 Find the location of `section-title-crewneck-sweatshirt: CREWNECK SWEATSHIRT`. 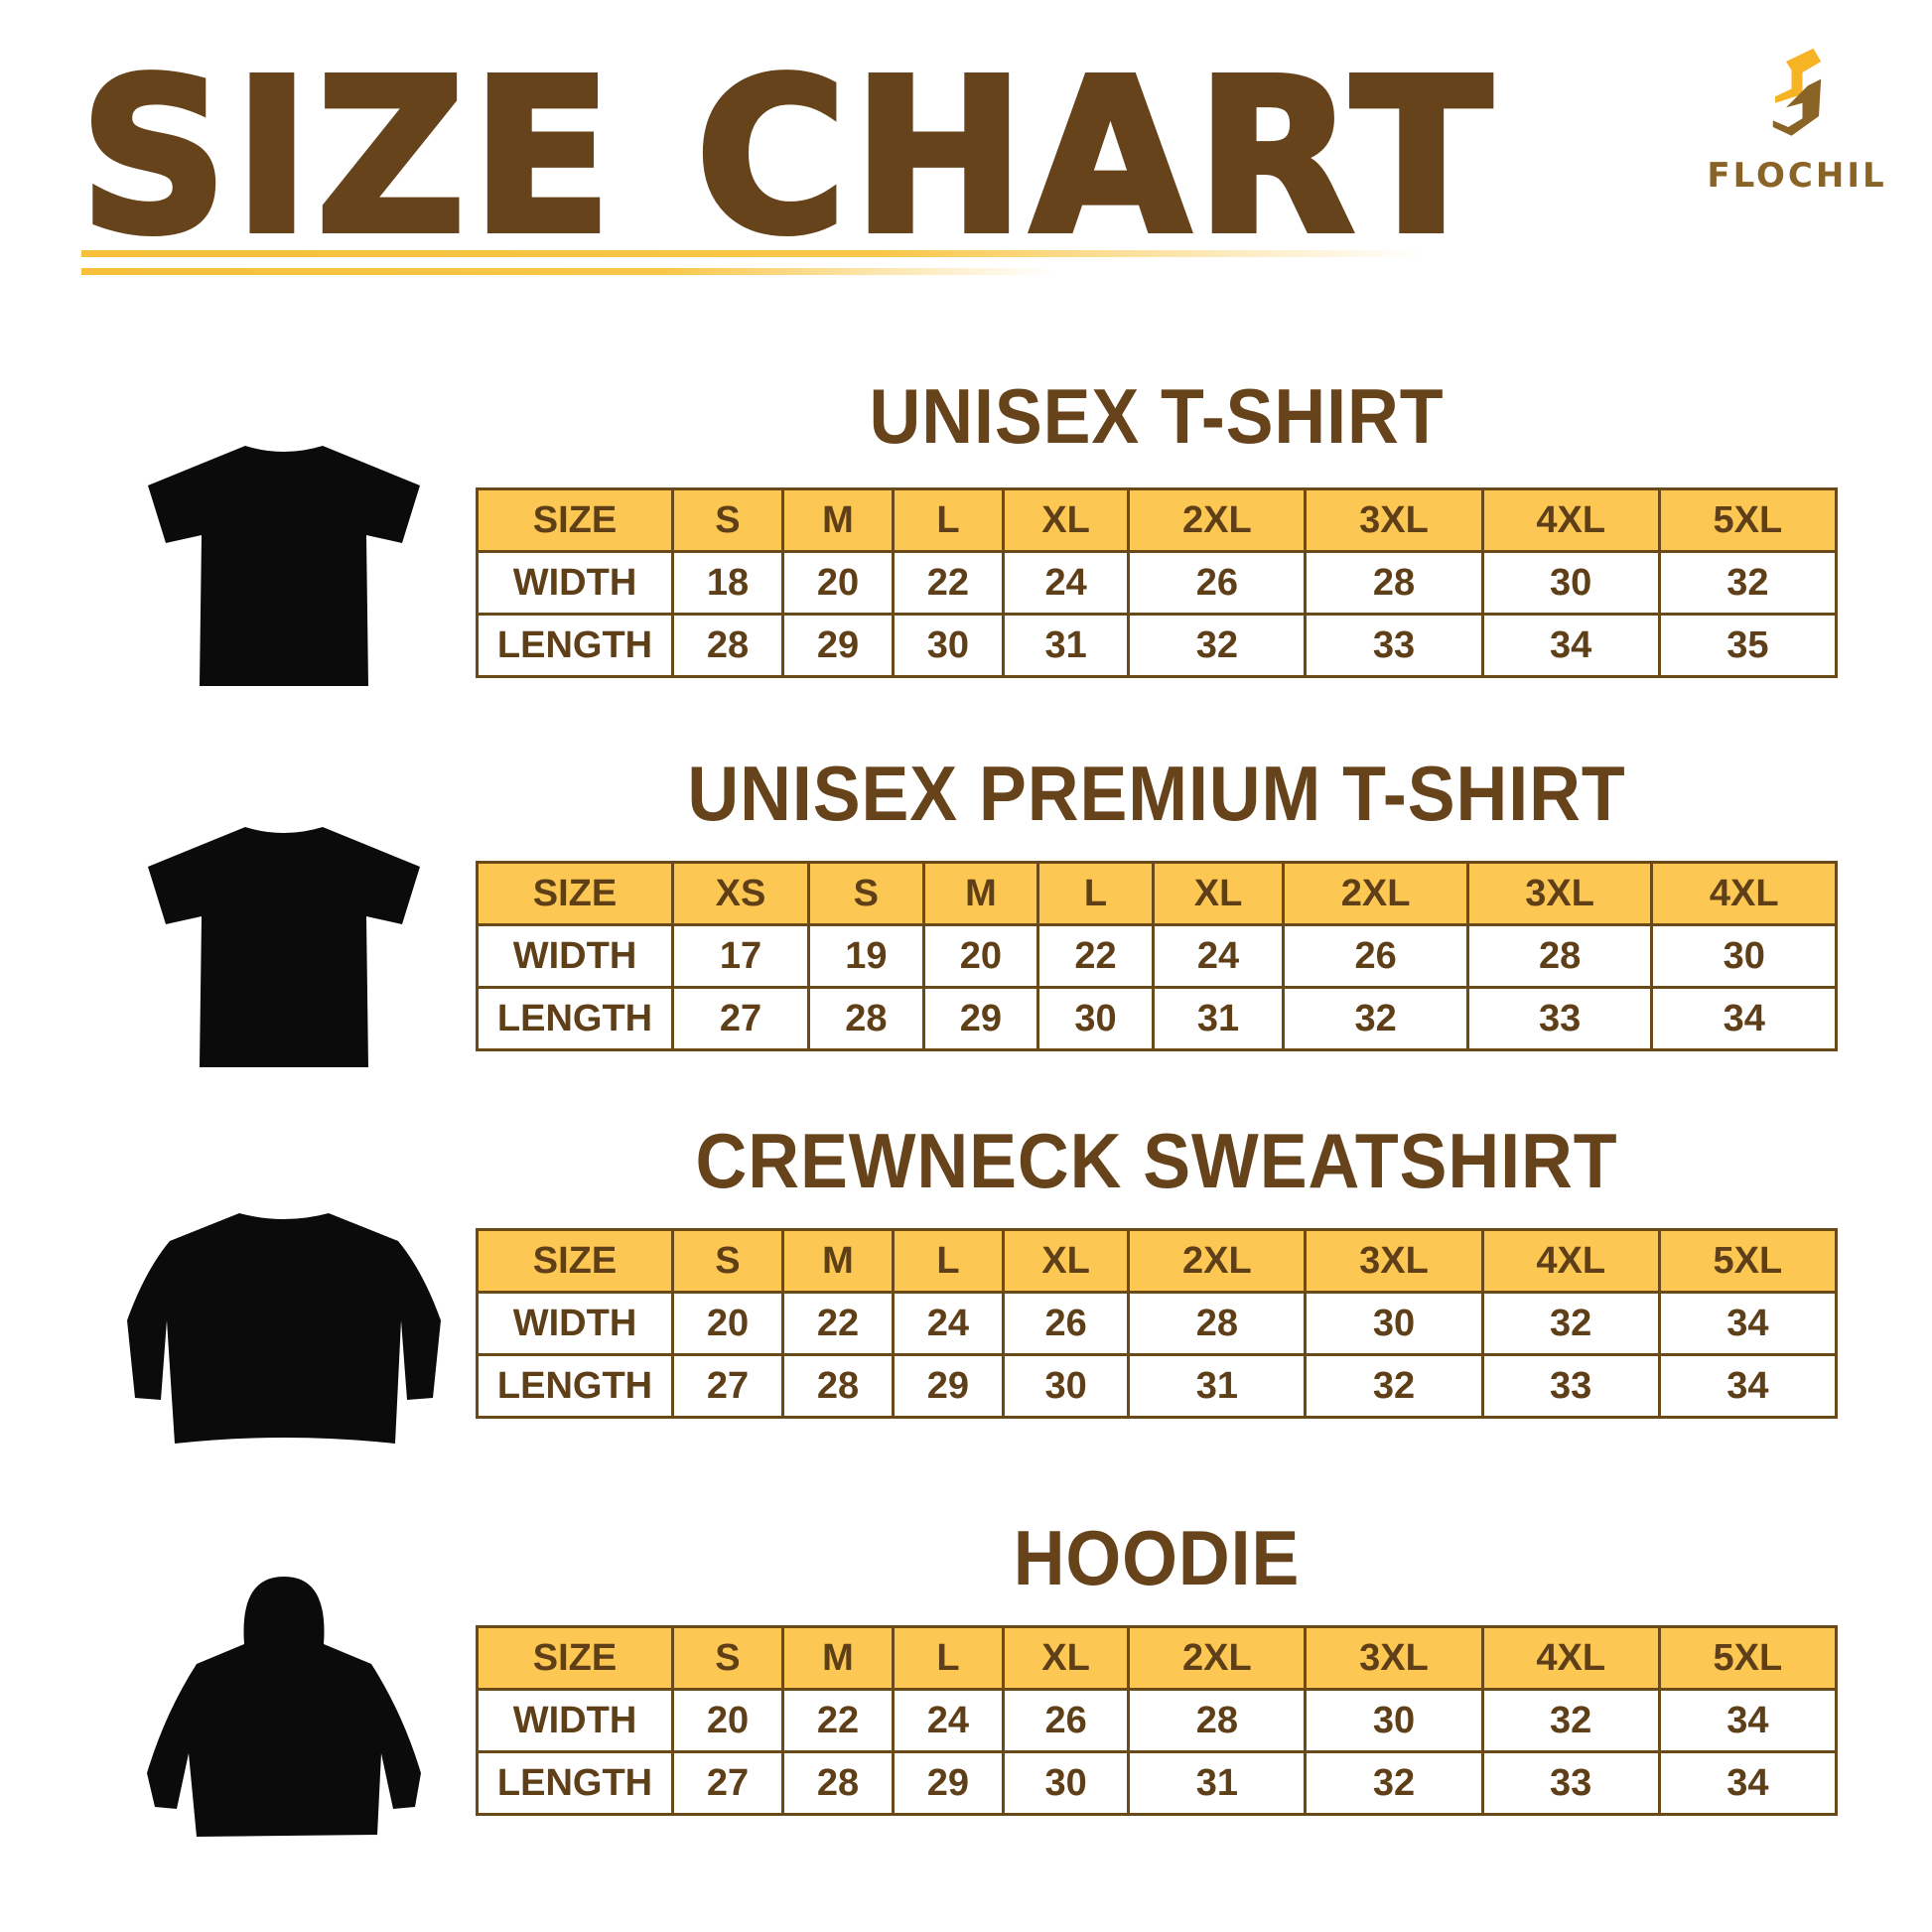

section-title-crewneck-sweatshirt: CREWNECK SWEATSHIRT is located at coordinates (1156, 1160).